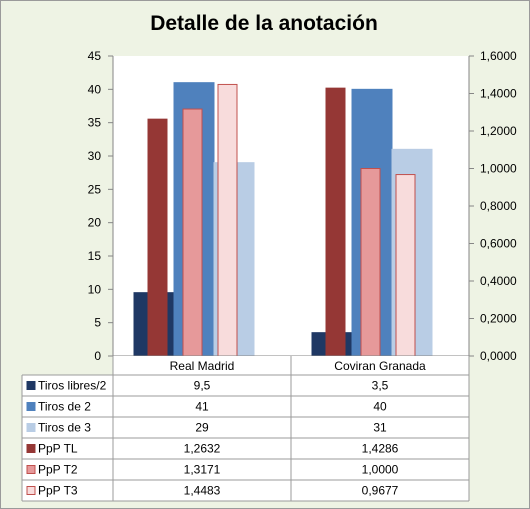  Describe the element at coordinates (64, 428) in the screenshot. I see `legend-label: Tiros de 3` at that location.